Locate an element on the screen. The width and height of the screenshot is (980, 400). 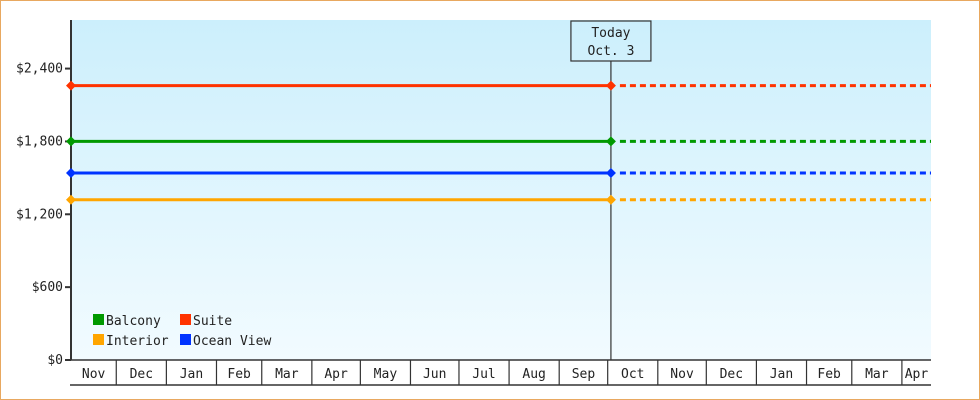
y-tick-label: $2,400 is located at coordinates (39, 69).